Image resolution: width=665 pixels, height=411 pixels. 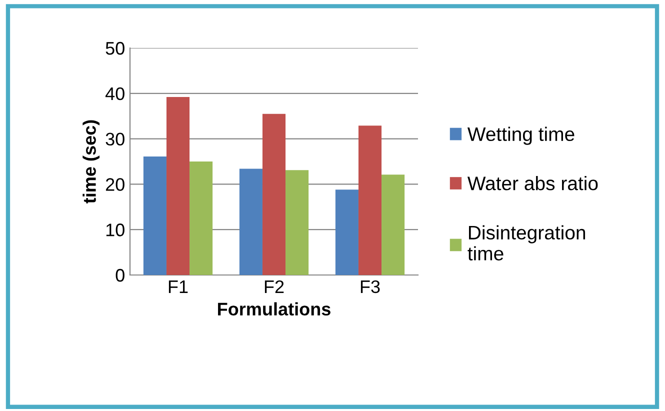 I want to click on y-tick-label: 40, so click(x=114, y=93).